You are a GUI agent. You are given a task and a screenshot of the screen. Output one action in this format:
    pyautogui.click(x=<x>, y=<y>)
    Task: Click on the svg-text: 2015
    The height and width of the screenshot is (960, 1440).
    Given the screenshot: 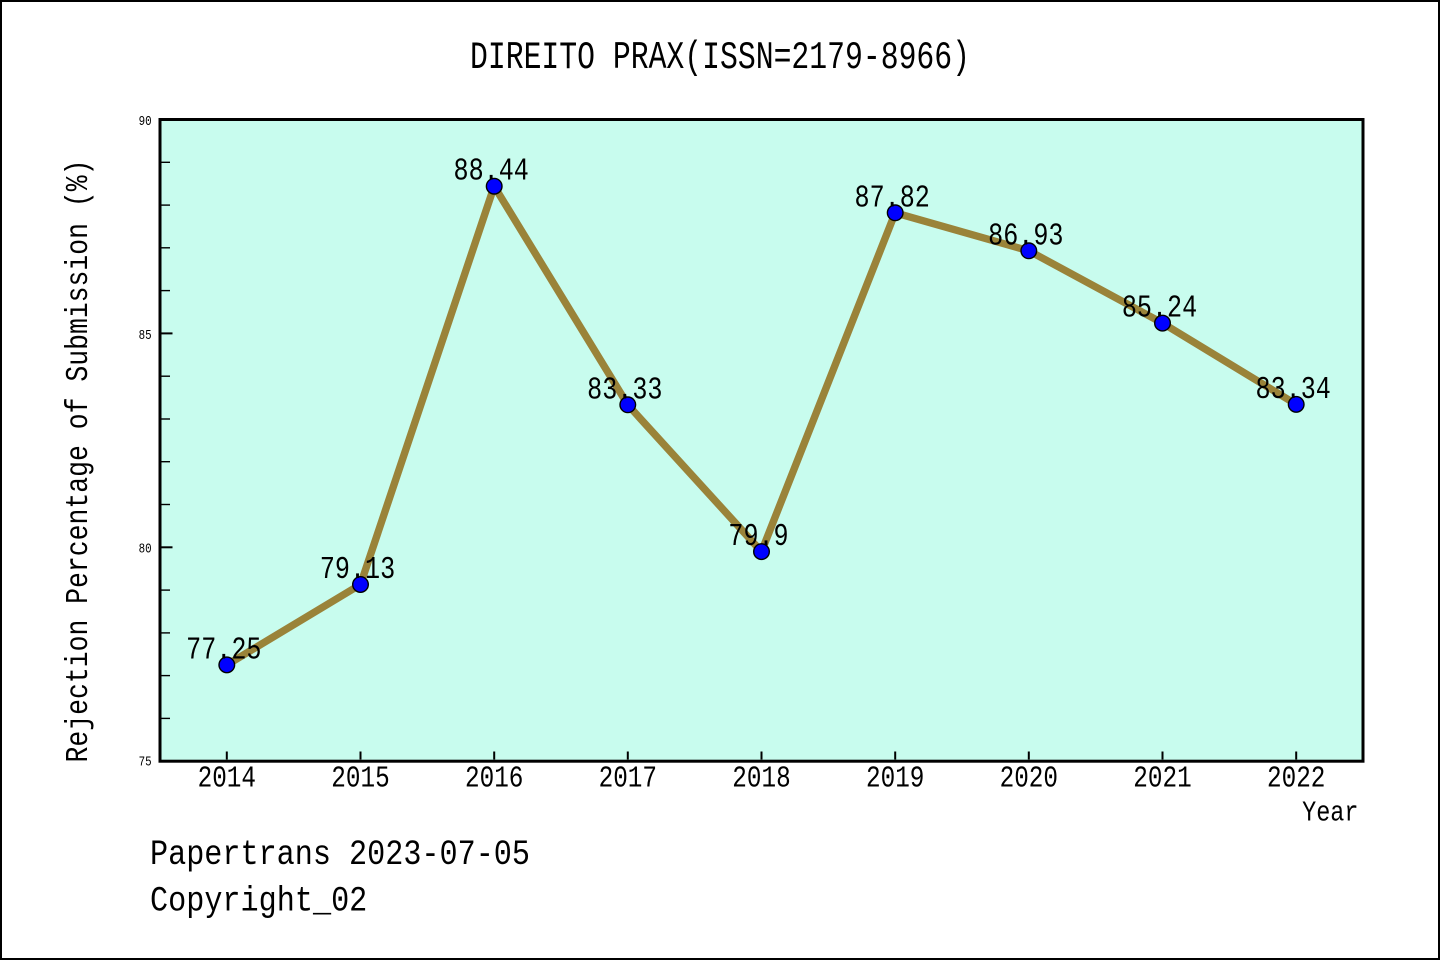 What is the action you would take?
    pyautogui.click(x=360, y=779)
    